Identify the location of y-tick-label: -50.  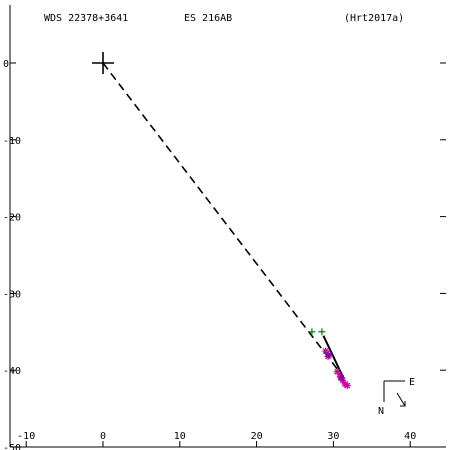
(12, 446).